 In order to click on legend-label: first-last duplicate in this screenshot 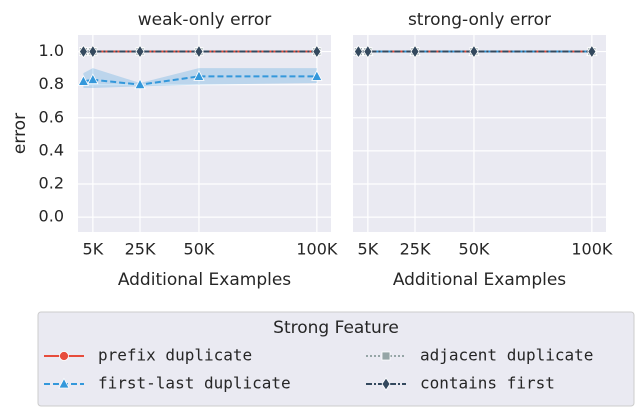, I will do `click(194, 383)`.